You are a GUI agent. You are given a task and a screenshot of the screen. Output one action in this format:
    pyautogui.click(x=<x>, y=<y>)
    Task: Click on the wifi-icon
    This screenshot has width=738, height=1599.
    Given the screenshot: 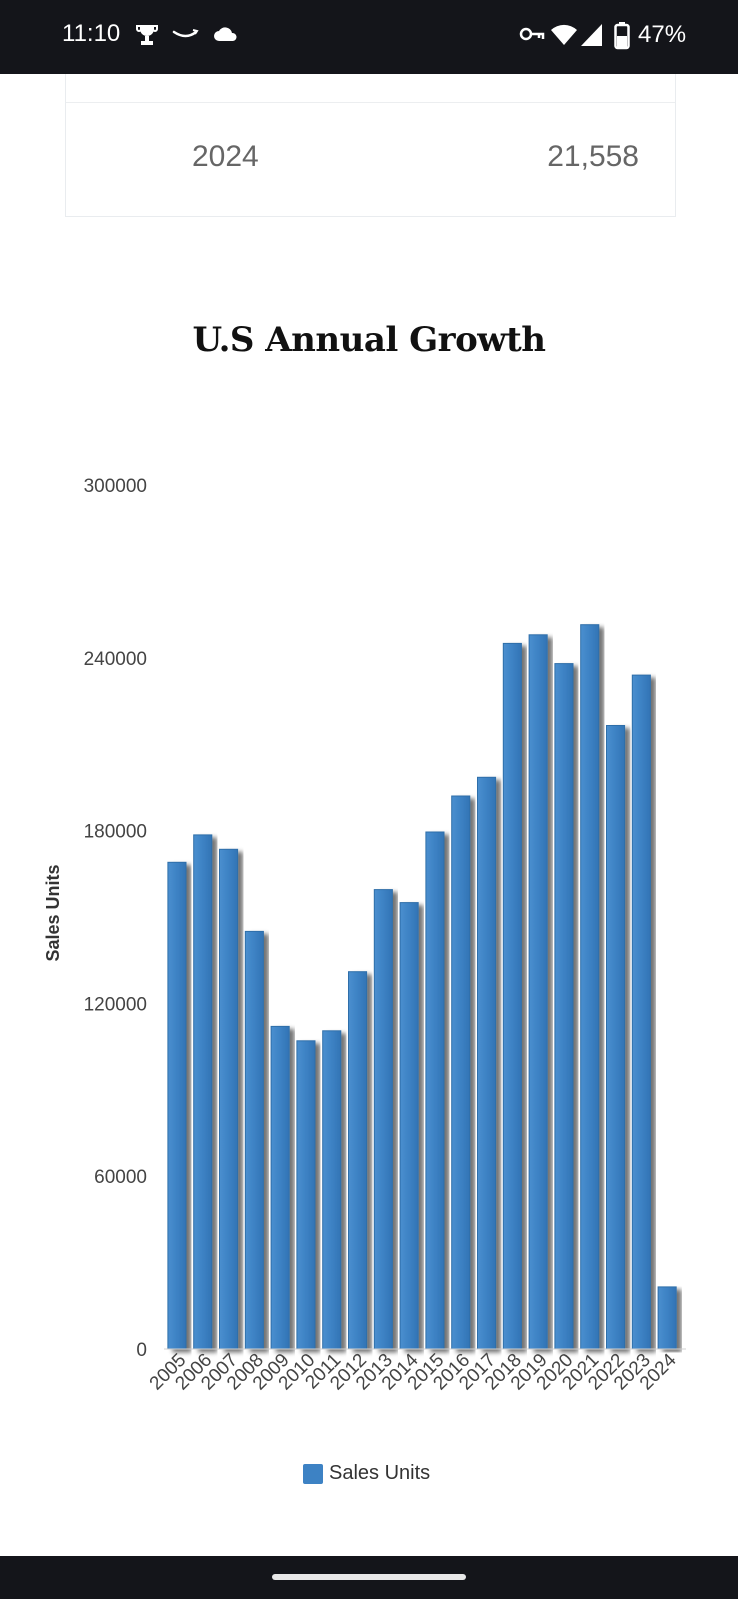 What is the action you would take?
    pyautogui.click(x=564, y=34)
    